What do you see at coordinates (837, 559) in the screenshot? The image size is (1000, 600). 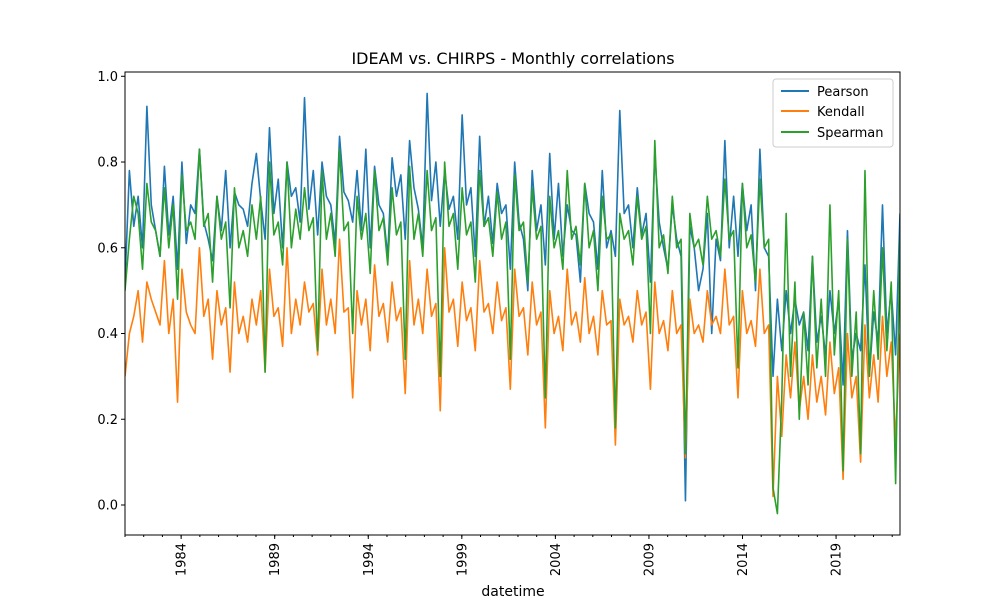 I see `x-tick-label: 2019` at bounding box center [837, 559].